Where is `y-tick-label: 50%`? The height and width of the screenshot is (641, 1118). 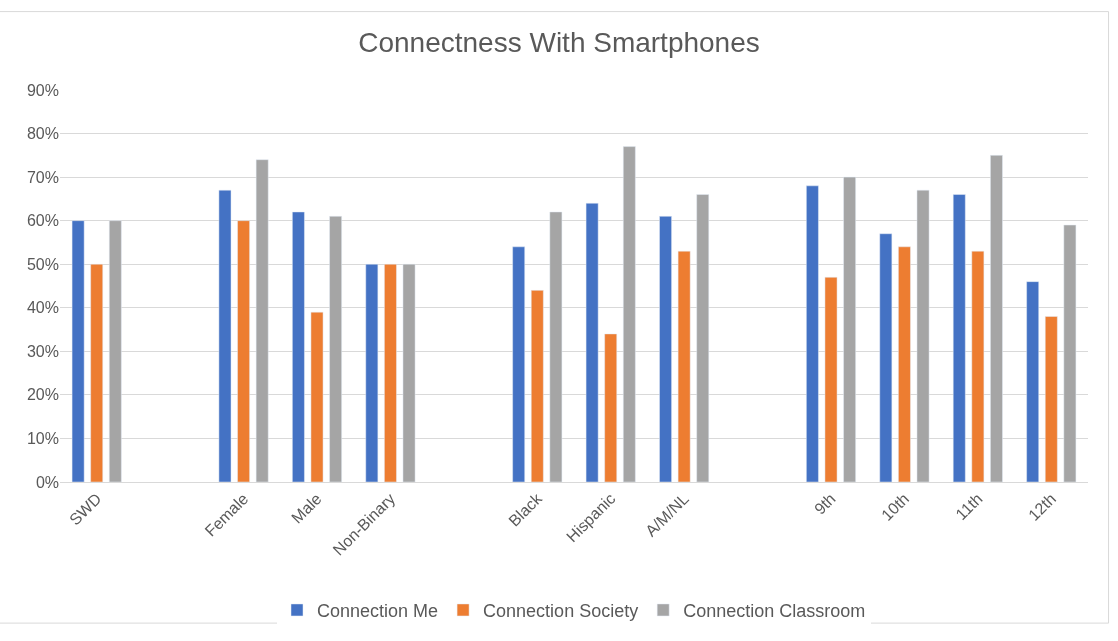
y-tick-label: 50% is located at coordinates (42, 264).